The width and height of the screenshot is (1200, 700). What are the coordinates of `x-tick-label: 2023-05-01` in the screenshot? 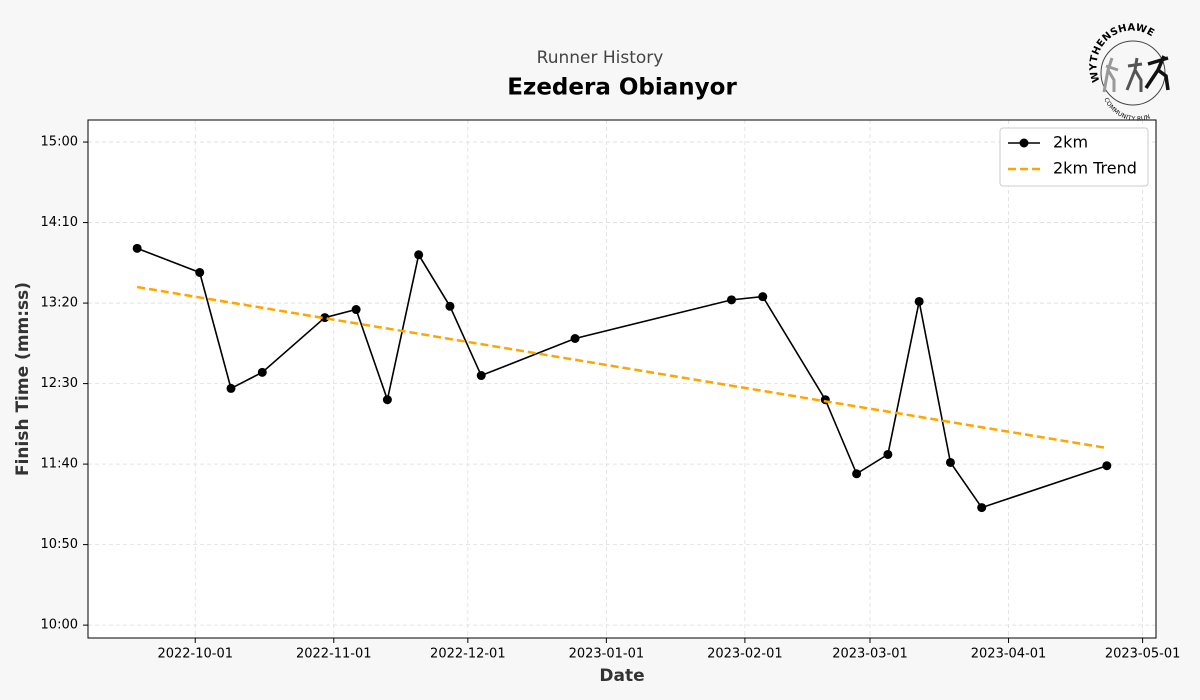 It's located at (1143, 654).